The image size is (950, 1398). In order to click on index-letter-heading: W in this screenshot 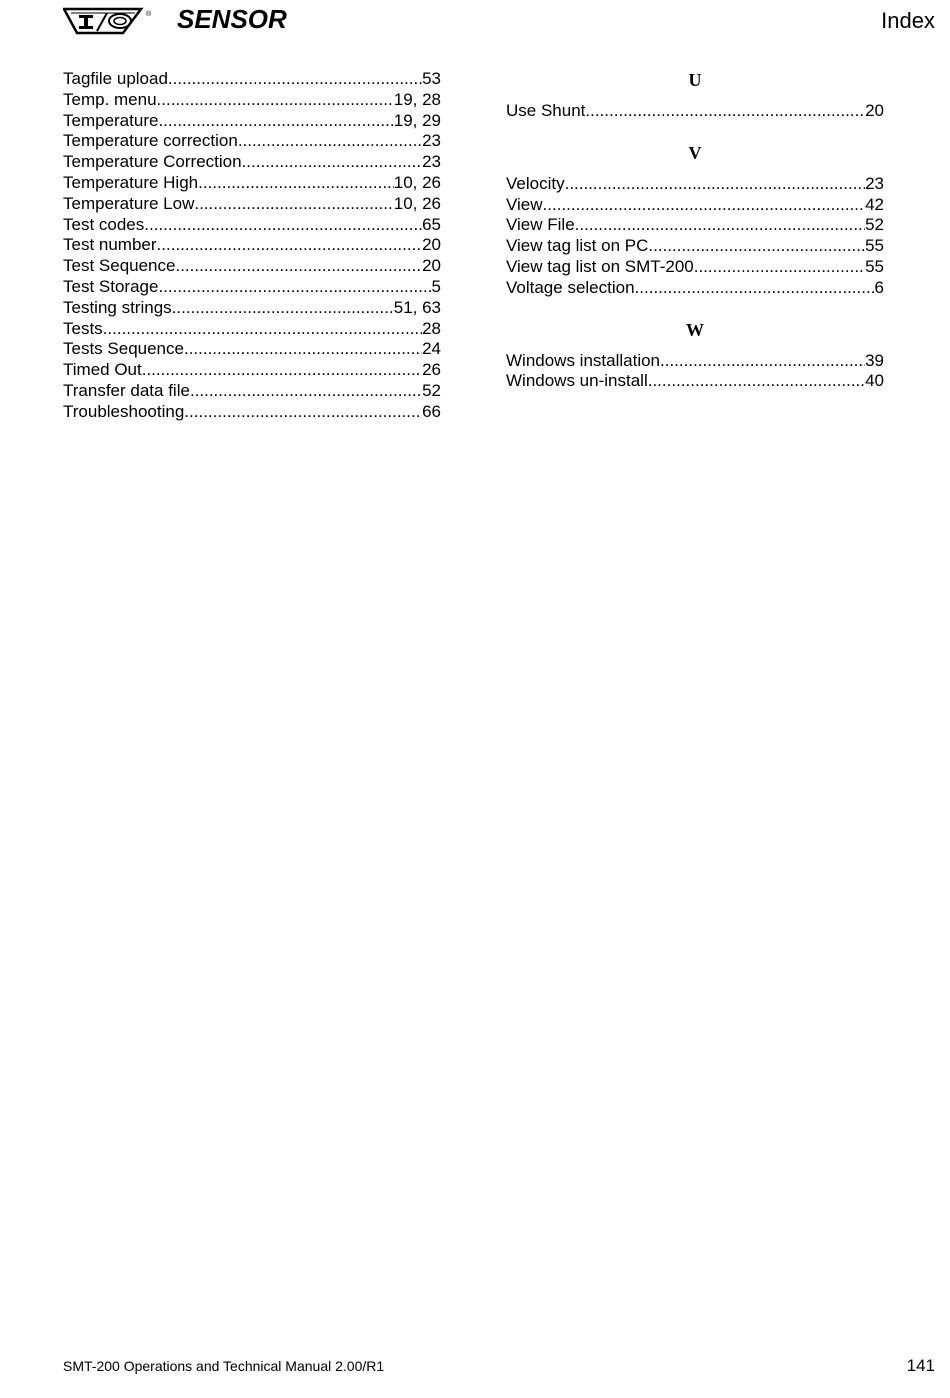, I will do `click(695, 329)`.